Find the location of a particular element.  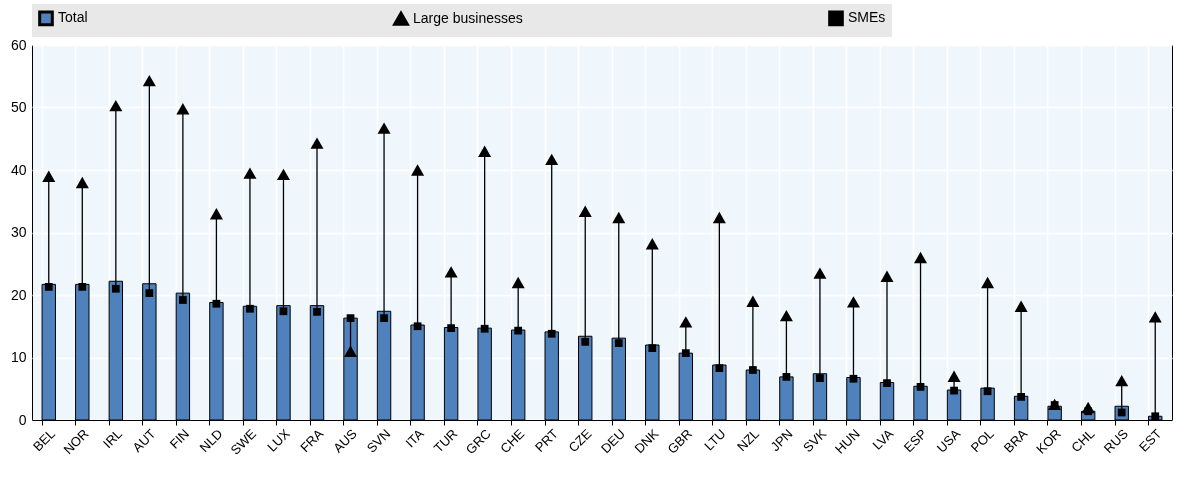

x-tick-label: NLD is located at coordinates (211, 441).